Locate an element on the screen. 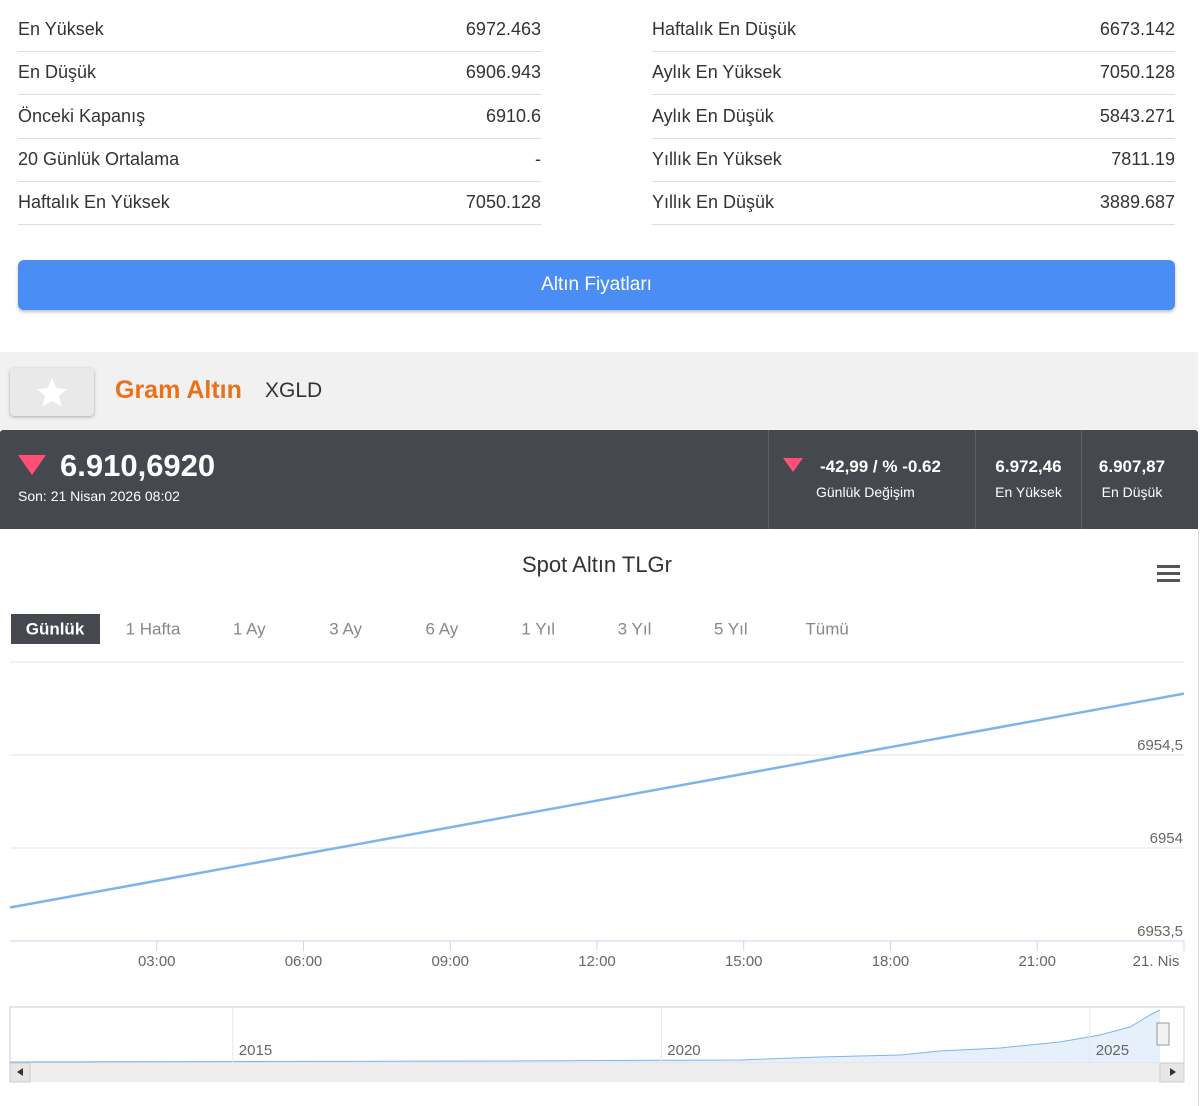 The height and width of the screenshot is (1106, 1200). stats-label: Haftalık En Düşük is located at coordinates (724, 29).